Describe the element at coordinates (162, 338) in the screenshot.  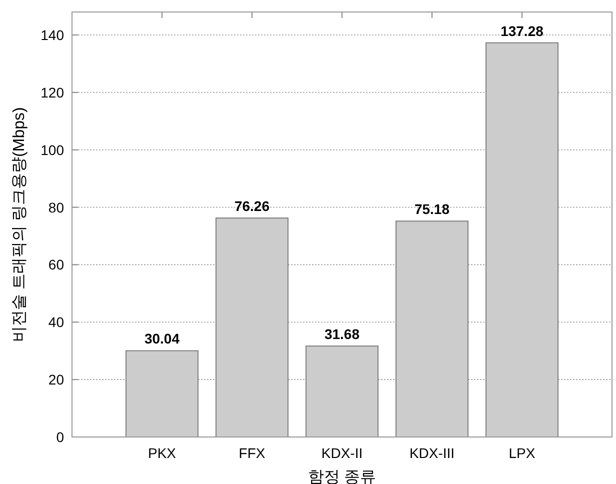
I see `data-label: 30.04` at that location.